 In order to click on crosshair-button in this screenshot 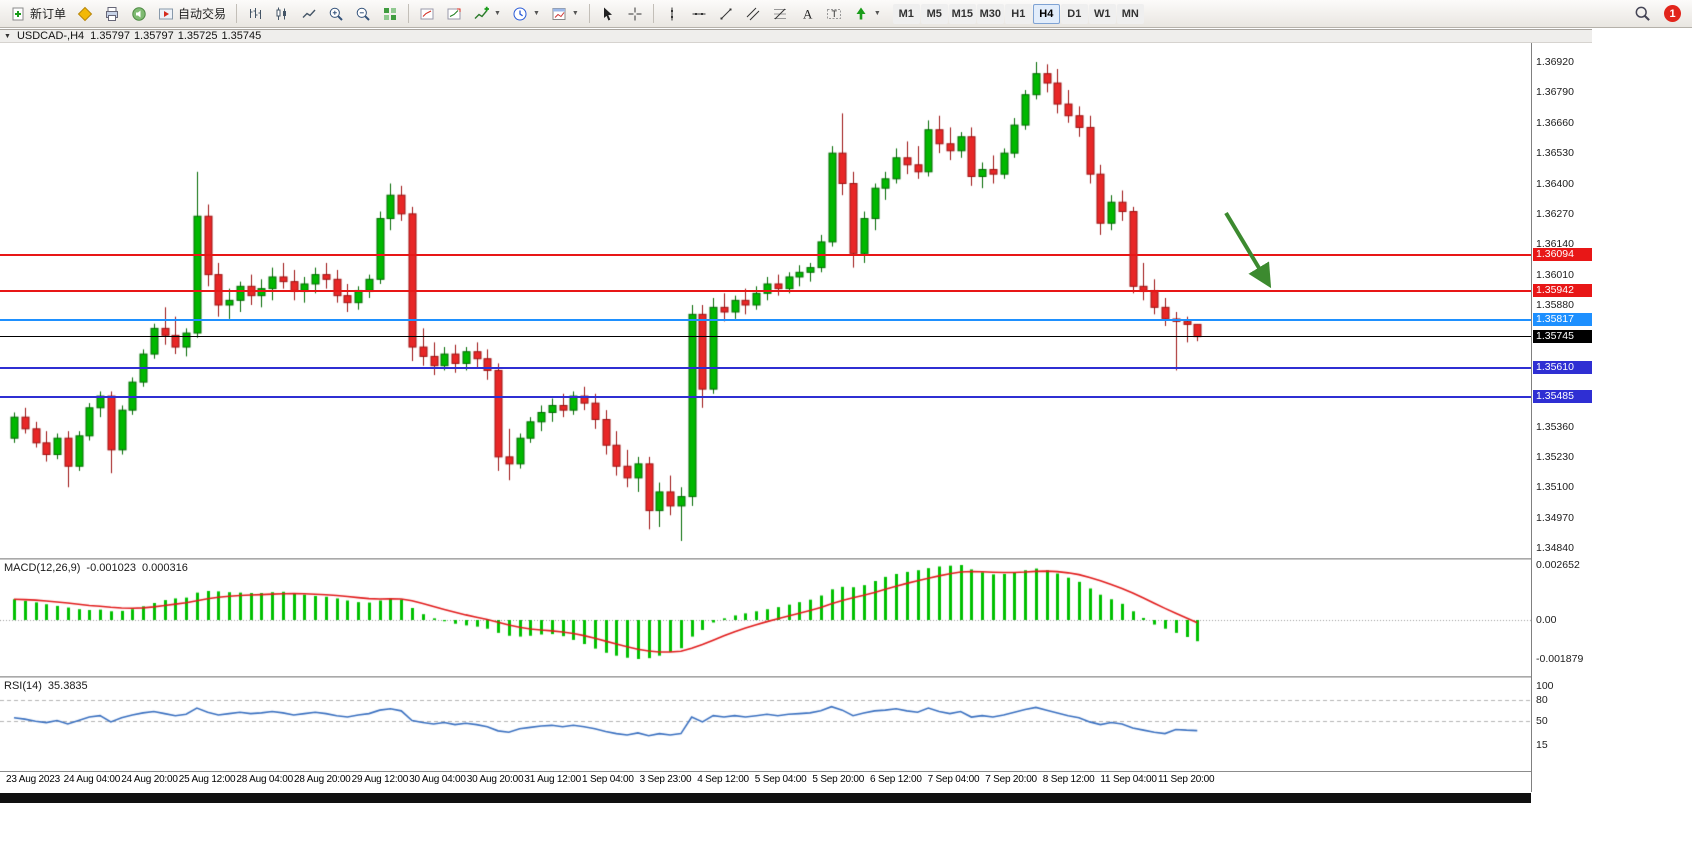, I will do `click(635, 14)`.